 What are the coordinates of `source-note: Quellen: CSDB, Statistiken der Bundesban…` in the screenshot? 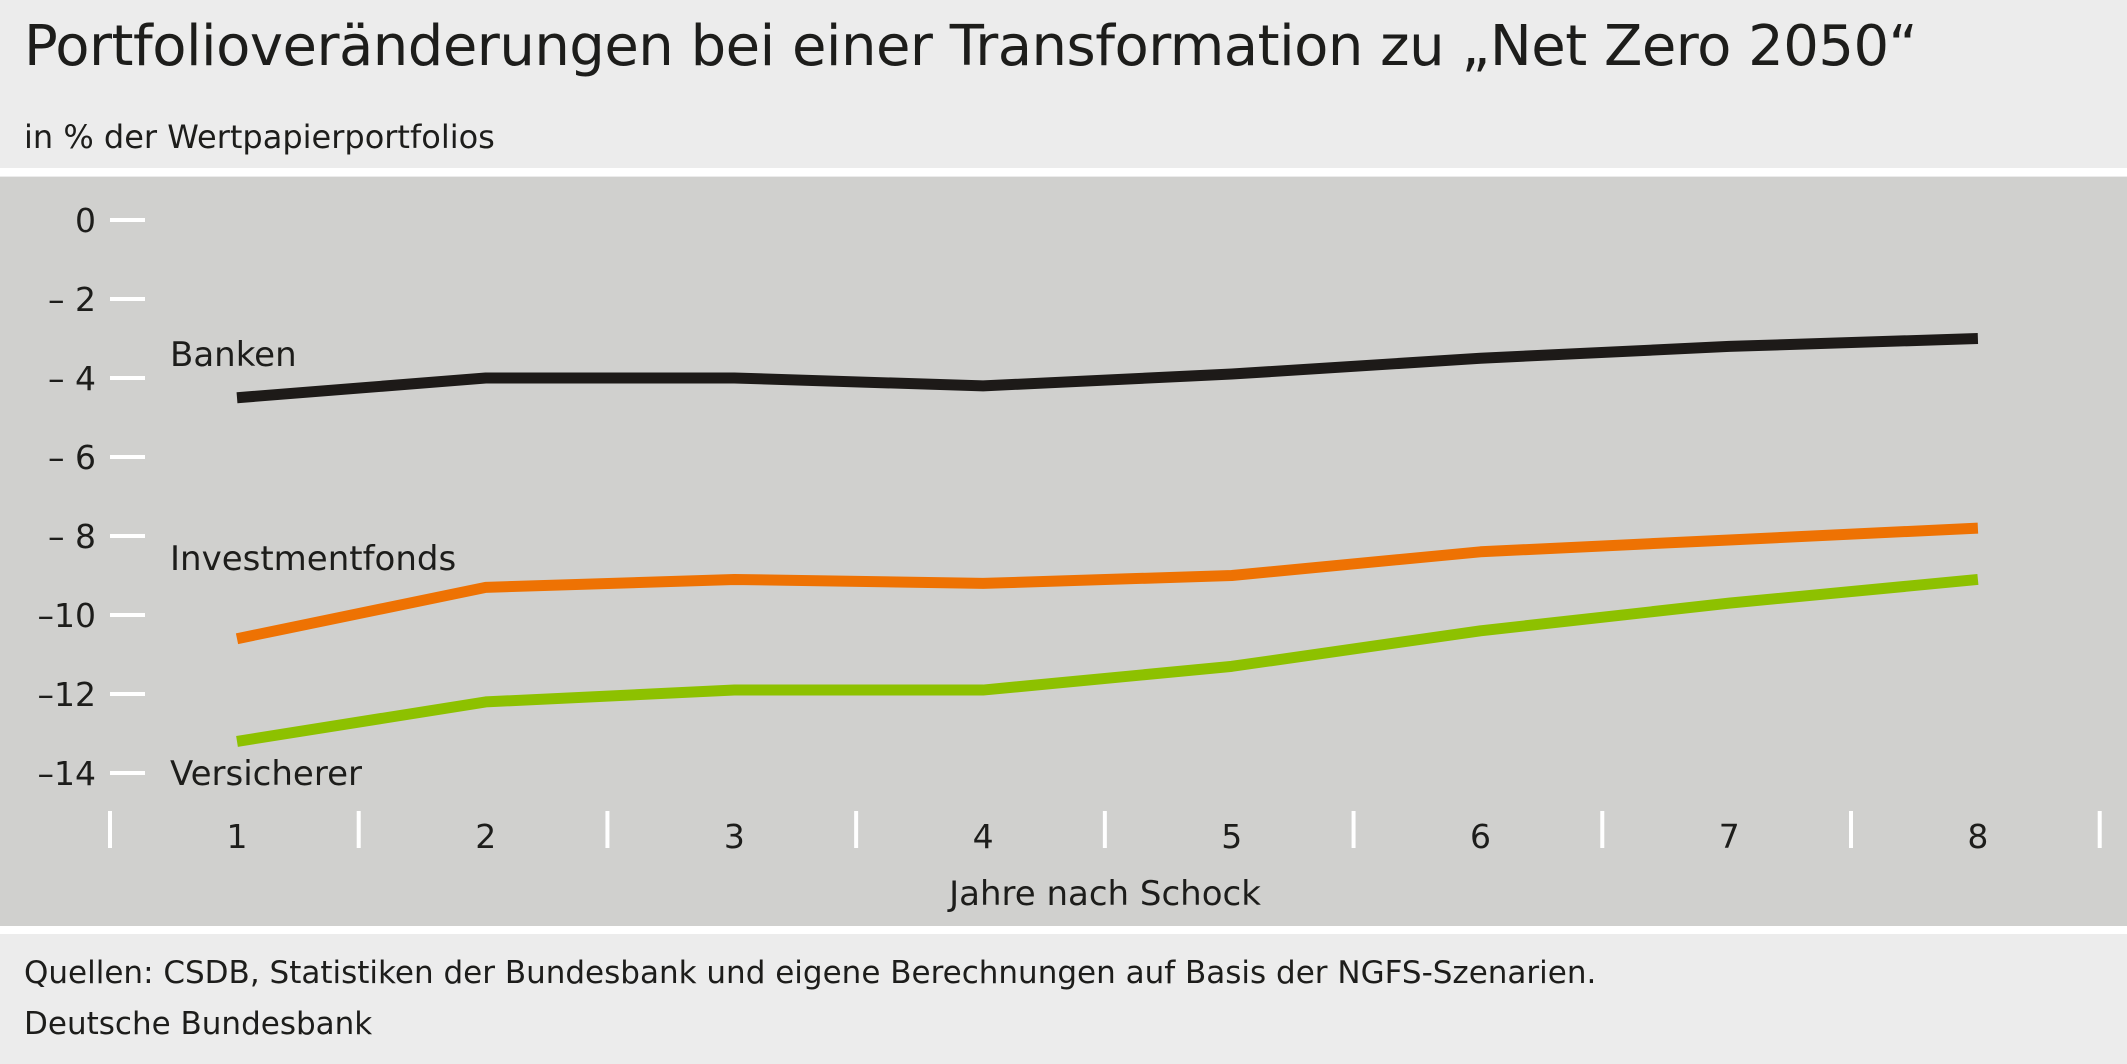 It's located at (810, 973).